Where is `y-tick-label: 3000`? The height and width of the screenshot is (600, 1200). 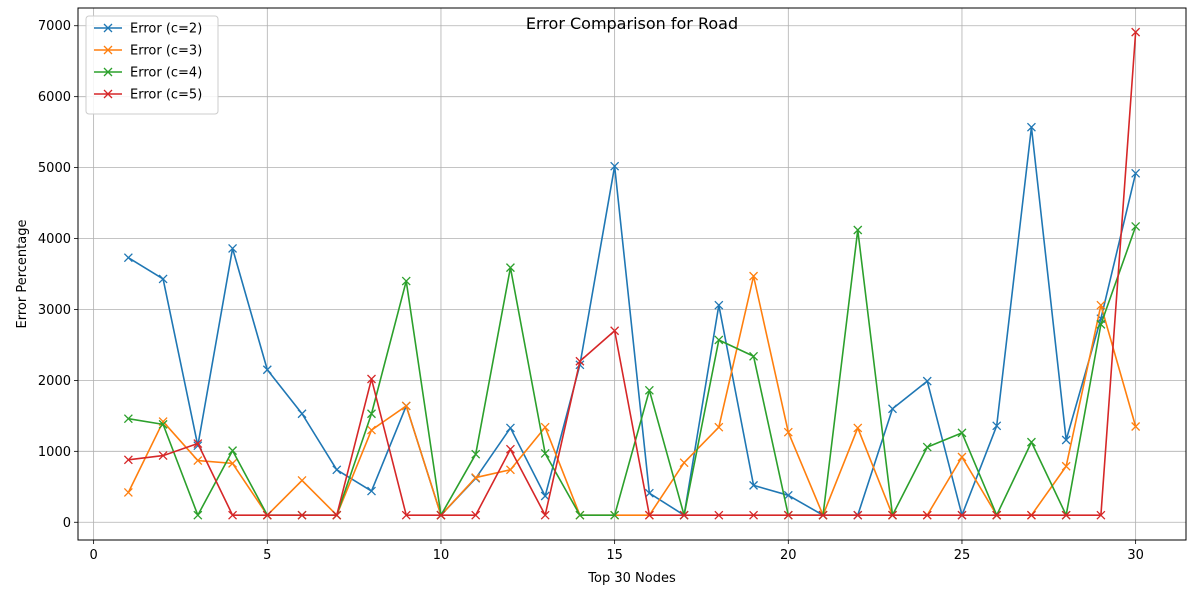
y-tick-label: 3000 is located at coordinates (54, 310).